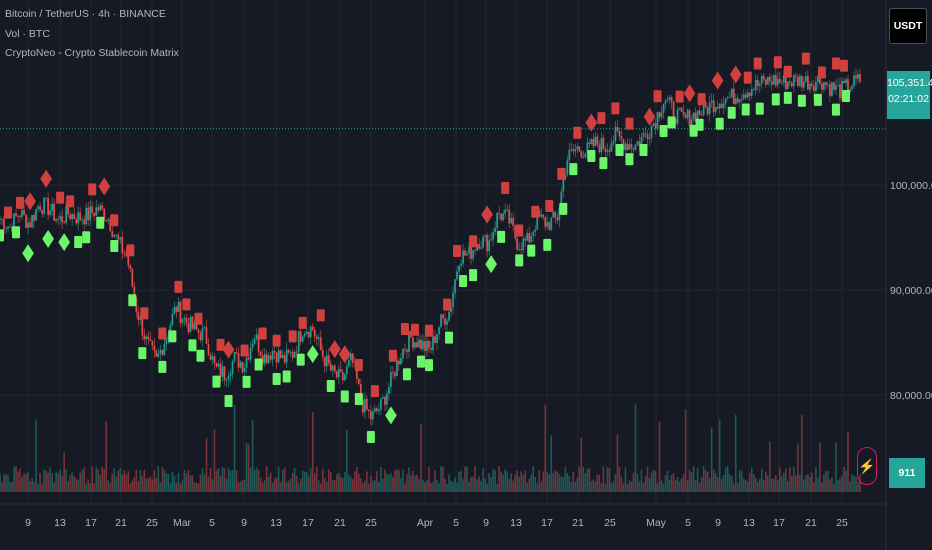  What do you see at coordinates (867, 466) in the screenshot?
I see `lightning-icon: ⚡` at bounding box center [867, 466].